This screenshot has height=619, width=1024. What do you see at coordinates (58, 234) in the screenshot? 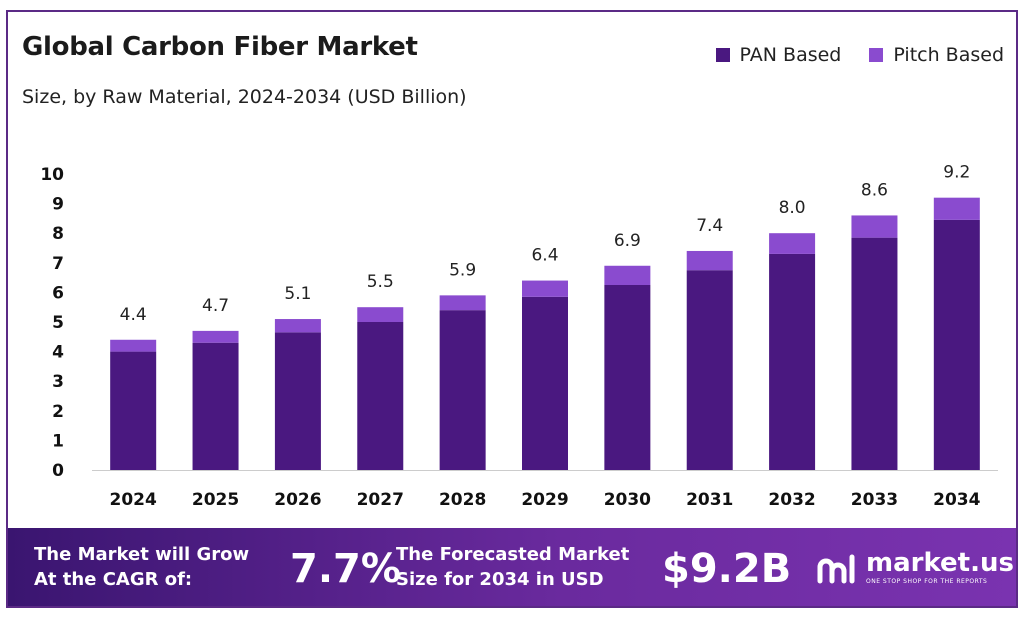
I see `y-tick-label: 8` at bounding box center [58, 234].